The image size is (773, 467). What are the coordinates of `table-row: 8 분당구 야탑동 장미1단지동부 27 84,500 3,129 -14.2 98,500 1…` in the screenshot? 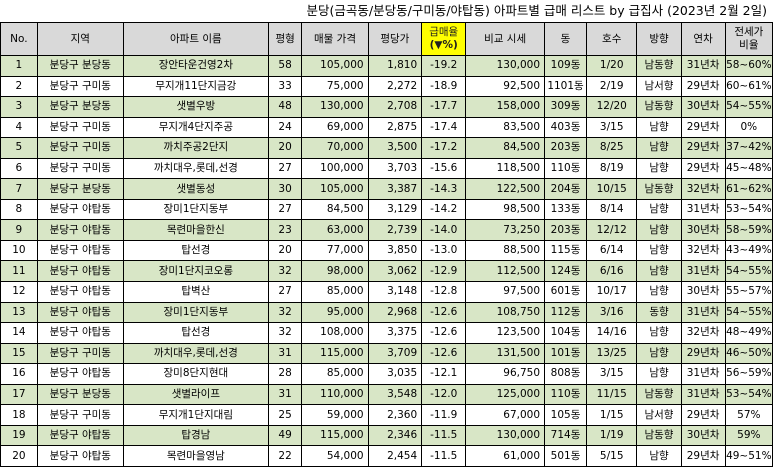 It's located at (386, 209).